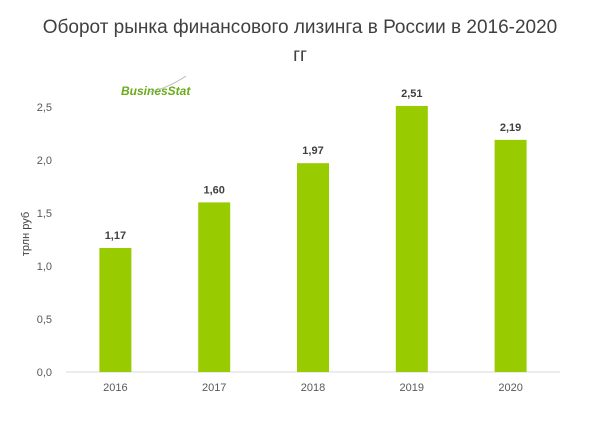 This screenshot has height=424, width=598. Describe the element at coordinates (213, 190) in the screenshot. I see `data-label: 1,60` at that location.